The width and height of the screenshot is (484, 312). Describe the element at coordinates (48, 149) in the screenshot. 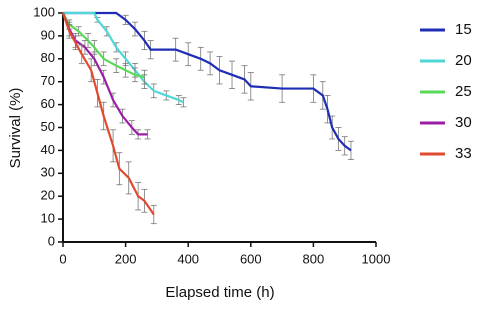

I see `y-tick-label: 40` at that location.